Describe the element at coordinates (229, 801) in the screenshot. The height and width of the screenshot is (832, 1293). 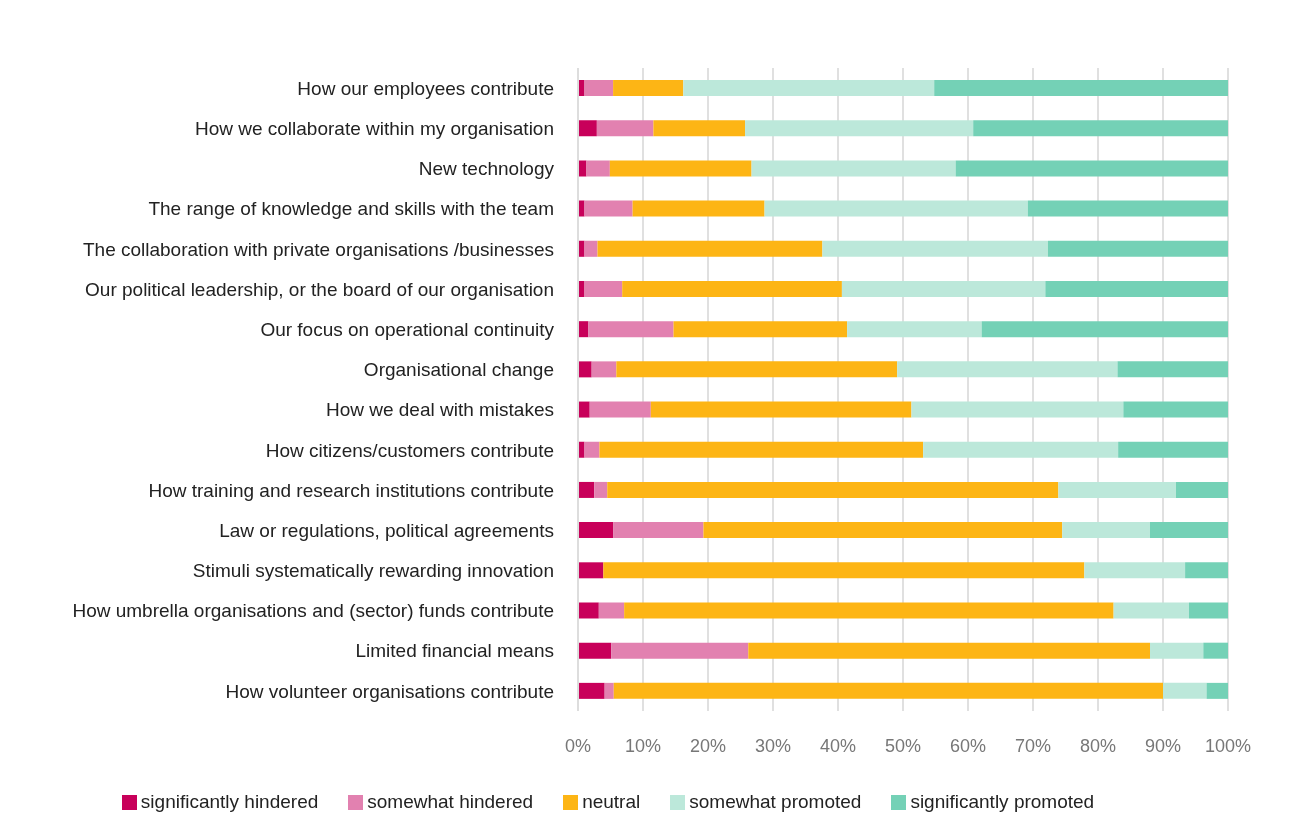
I see `legend-label: significantly hindered` at that location.